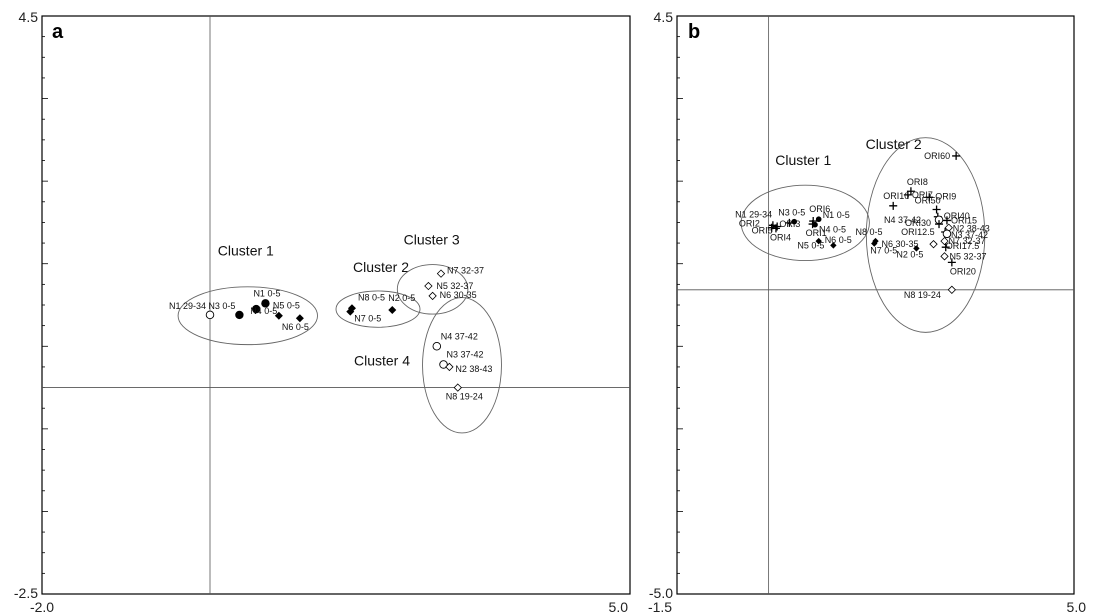  Describe the element at coordinates (382, 360) in the screenshot. I see `cluster-label: Cluster 4` at that location.